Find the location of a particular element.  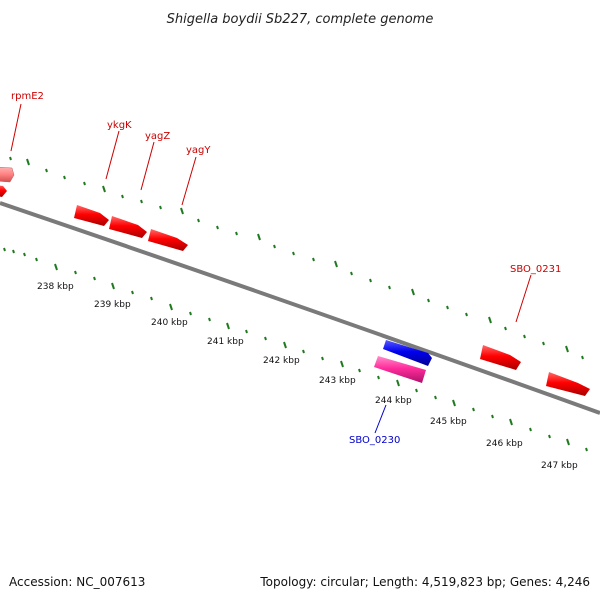

scale-label: 241 kbp is located at coordinates (225, 342).